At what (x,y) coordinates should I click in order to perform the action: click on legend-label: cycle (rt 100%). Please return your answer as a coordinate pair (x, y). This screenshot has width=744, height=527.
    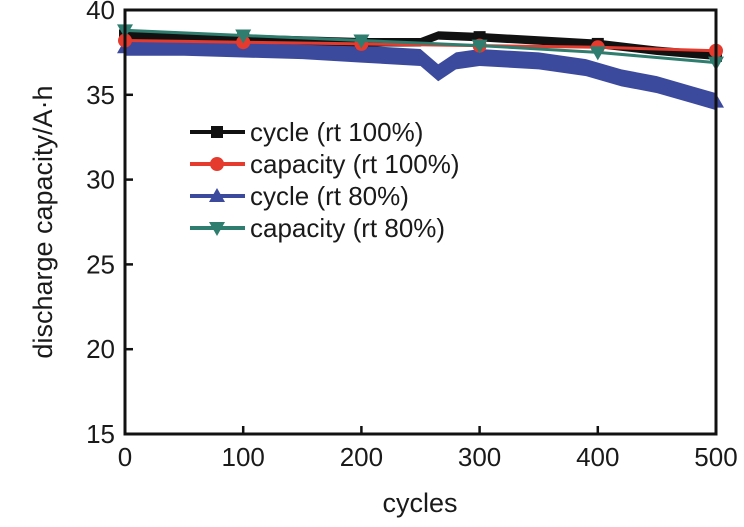
    Looking at the image, I should click on (336, 132).